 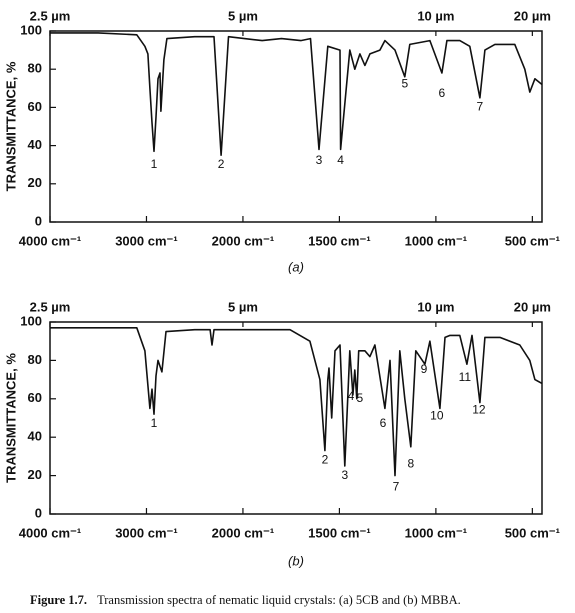 What do you see at coordinates (296, 560) in the screenshot?
I see `chart-label: (b)` at bounding box center [296, 560].